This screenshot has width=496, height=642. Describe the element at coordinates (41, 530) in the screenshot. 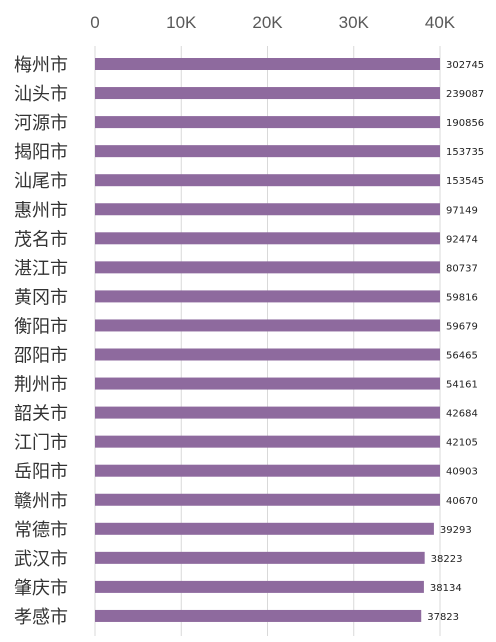

I see `category-label: 常德市` at that location.